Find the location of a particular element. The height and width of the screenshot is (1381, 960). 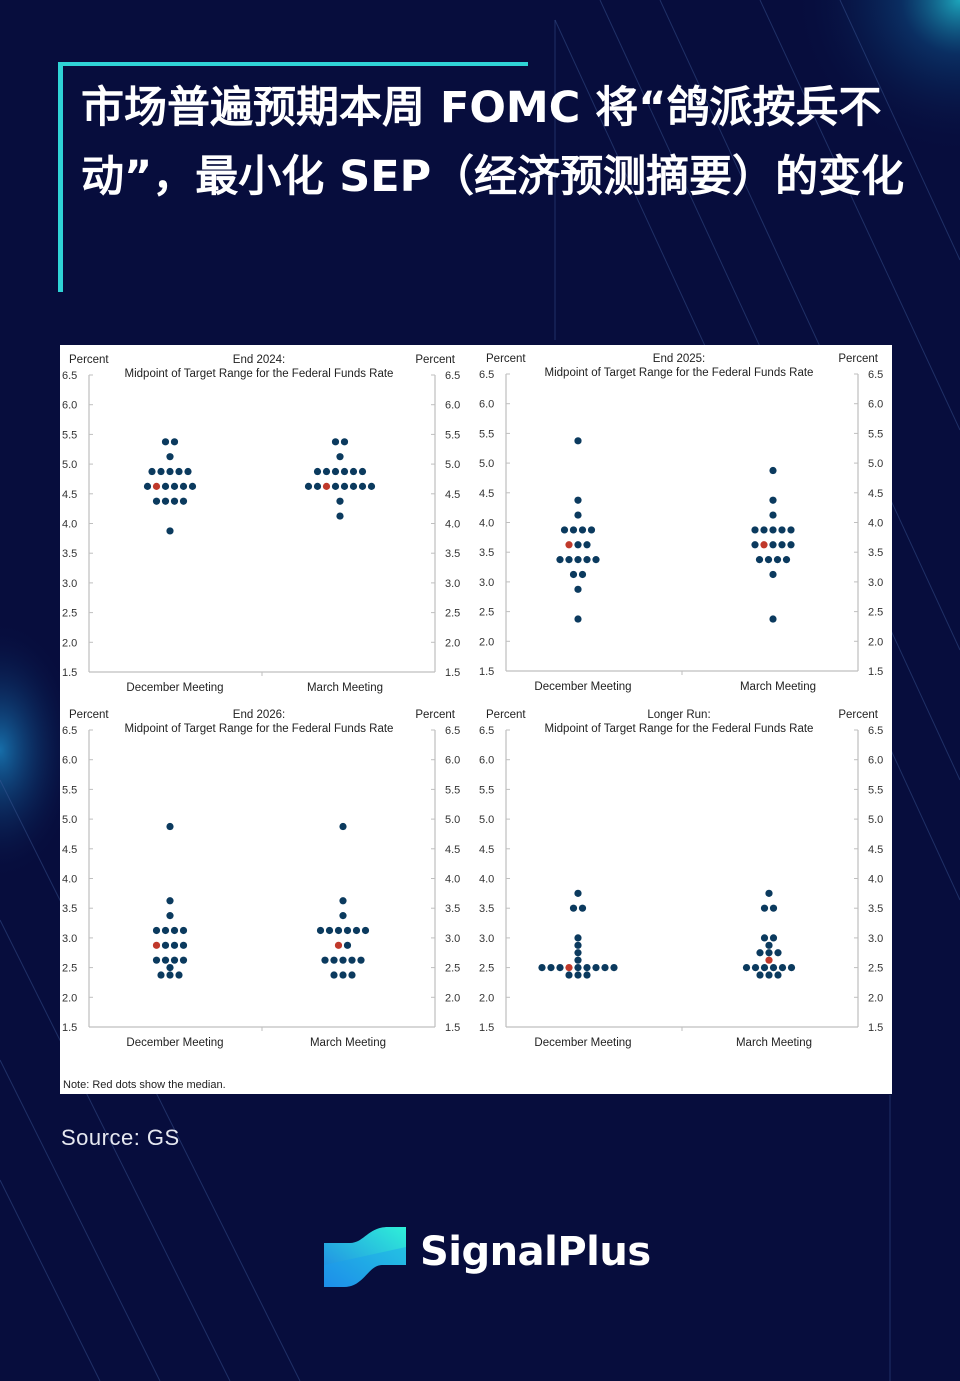

panel-title: End 2026: is located at coordinates (259, 715).